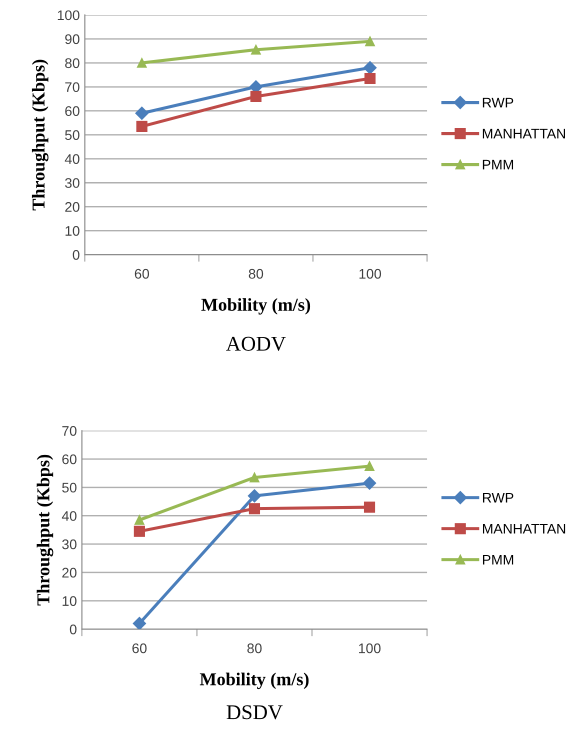  I want to click on text: AODV, so click(256, 343).